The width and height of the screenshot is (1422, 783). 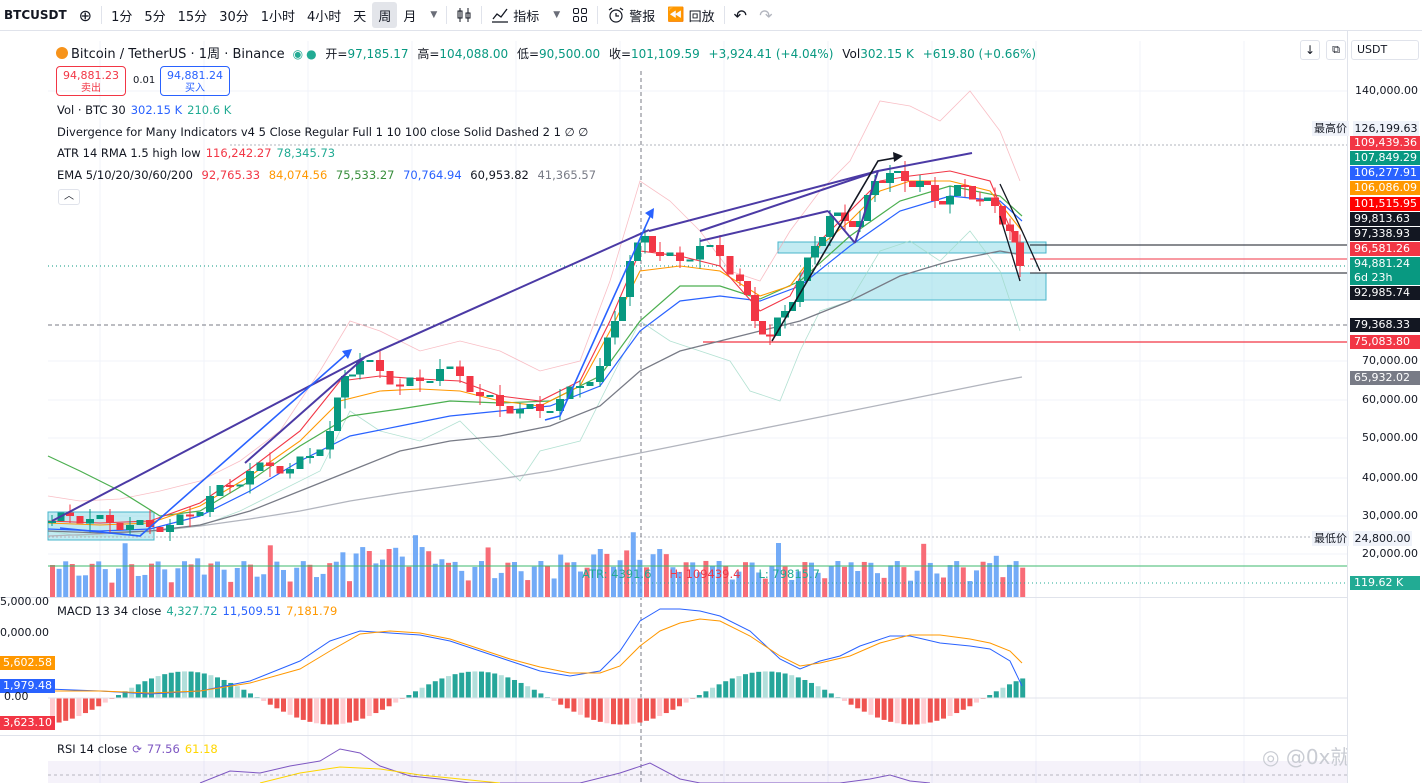 What do you see at coordinates (298, 54) in the screenshot?
I see `visibility-eye-icon: ◉` at bounding box center [298, 54].